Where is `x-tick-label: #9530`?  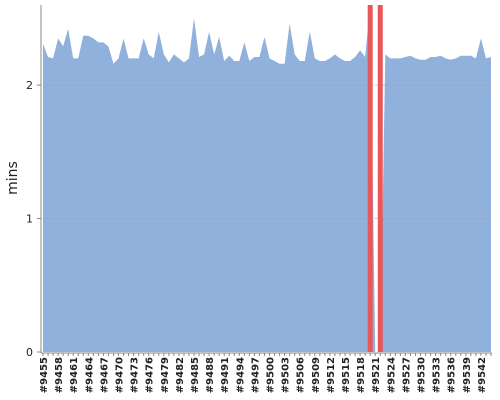 x-tick-label: #9530 is located at coordinates (422, 375).